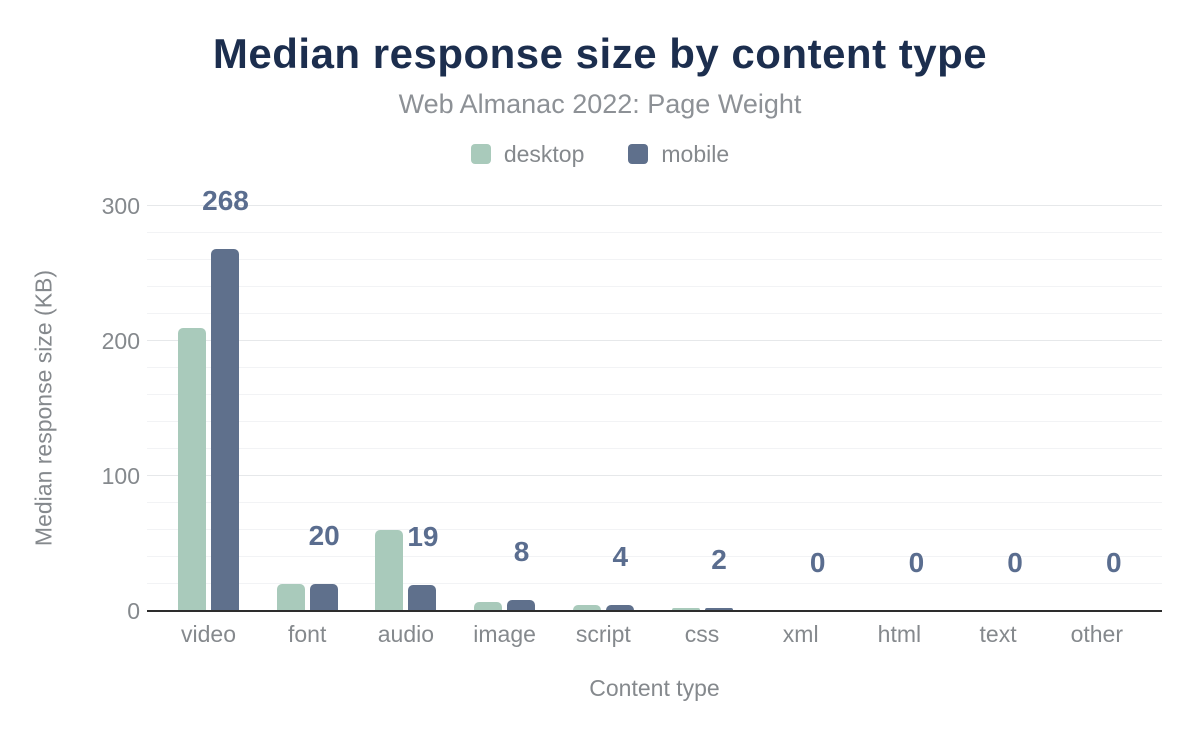 The width and height of the screenshot is (1200, 742). I want to click on bar-desktop-image, so click(488, 606).